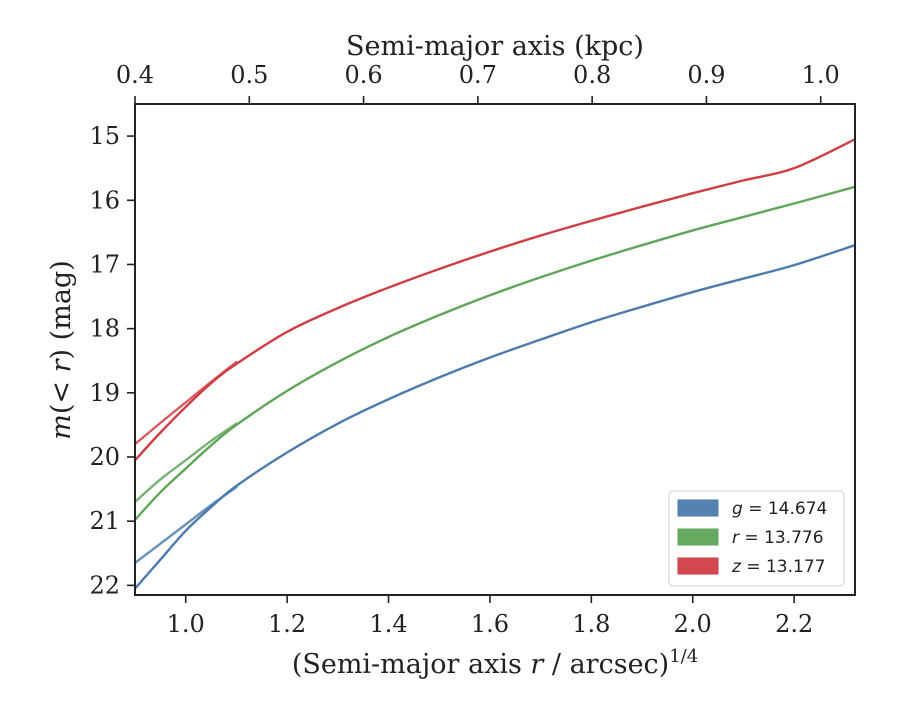 This screenshot has width=900, height=705. I want to click on bottom-x-axis: 1.0 1.2 1.4 1.6 1.8 2.0 2.2, so click(490, 616).